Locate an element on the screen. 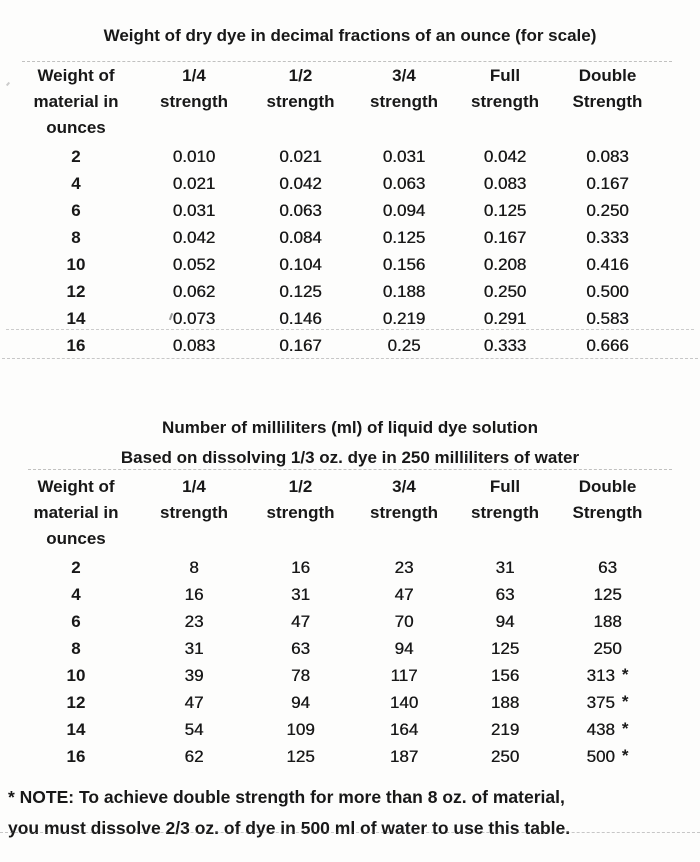  value-text: 0.250 is located at coordinates (607, 210).